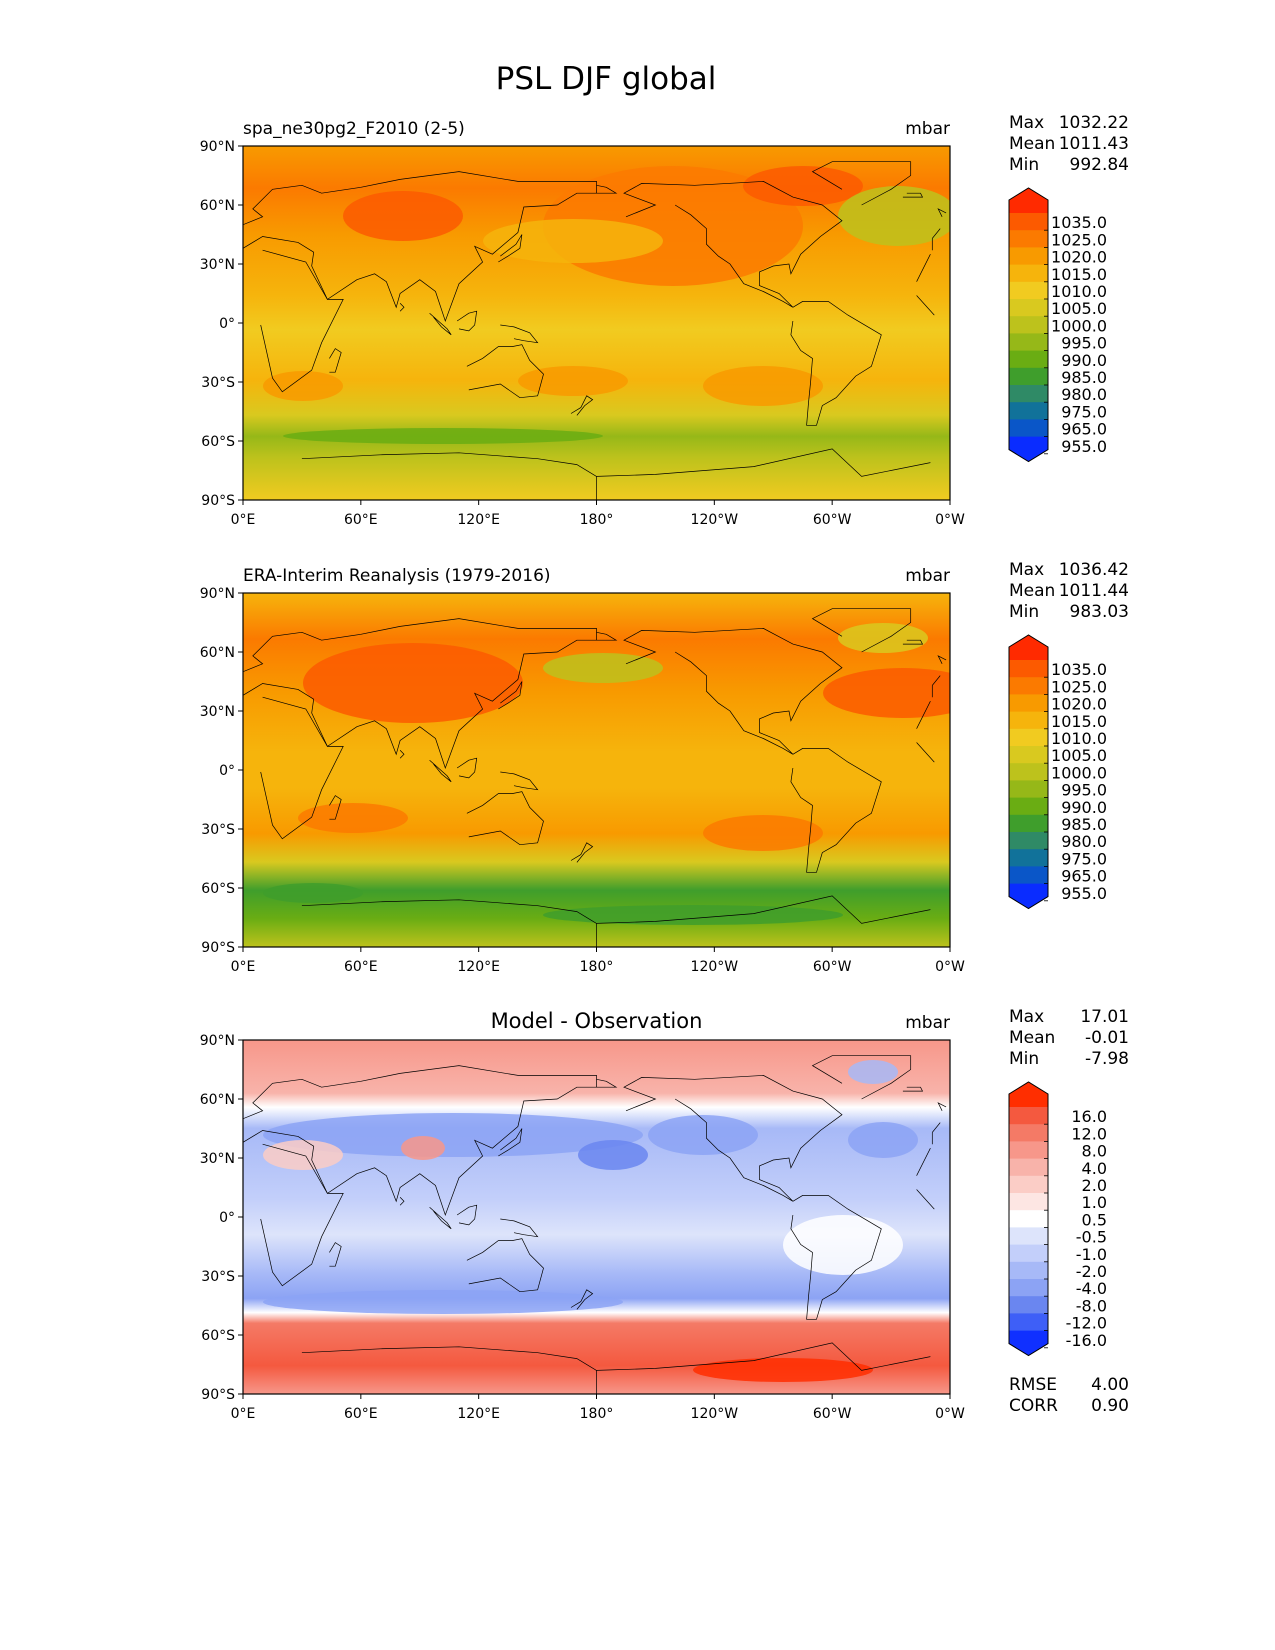 The width and height of the screenshot is (1275, 1650). I want to click on lon-tick-label: 180°, so click(597, 1414).